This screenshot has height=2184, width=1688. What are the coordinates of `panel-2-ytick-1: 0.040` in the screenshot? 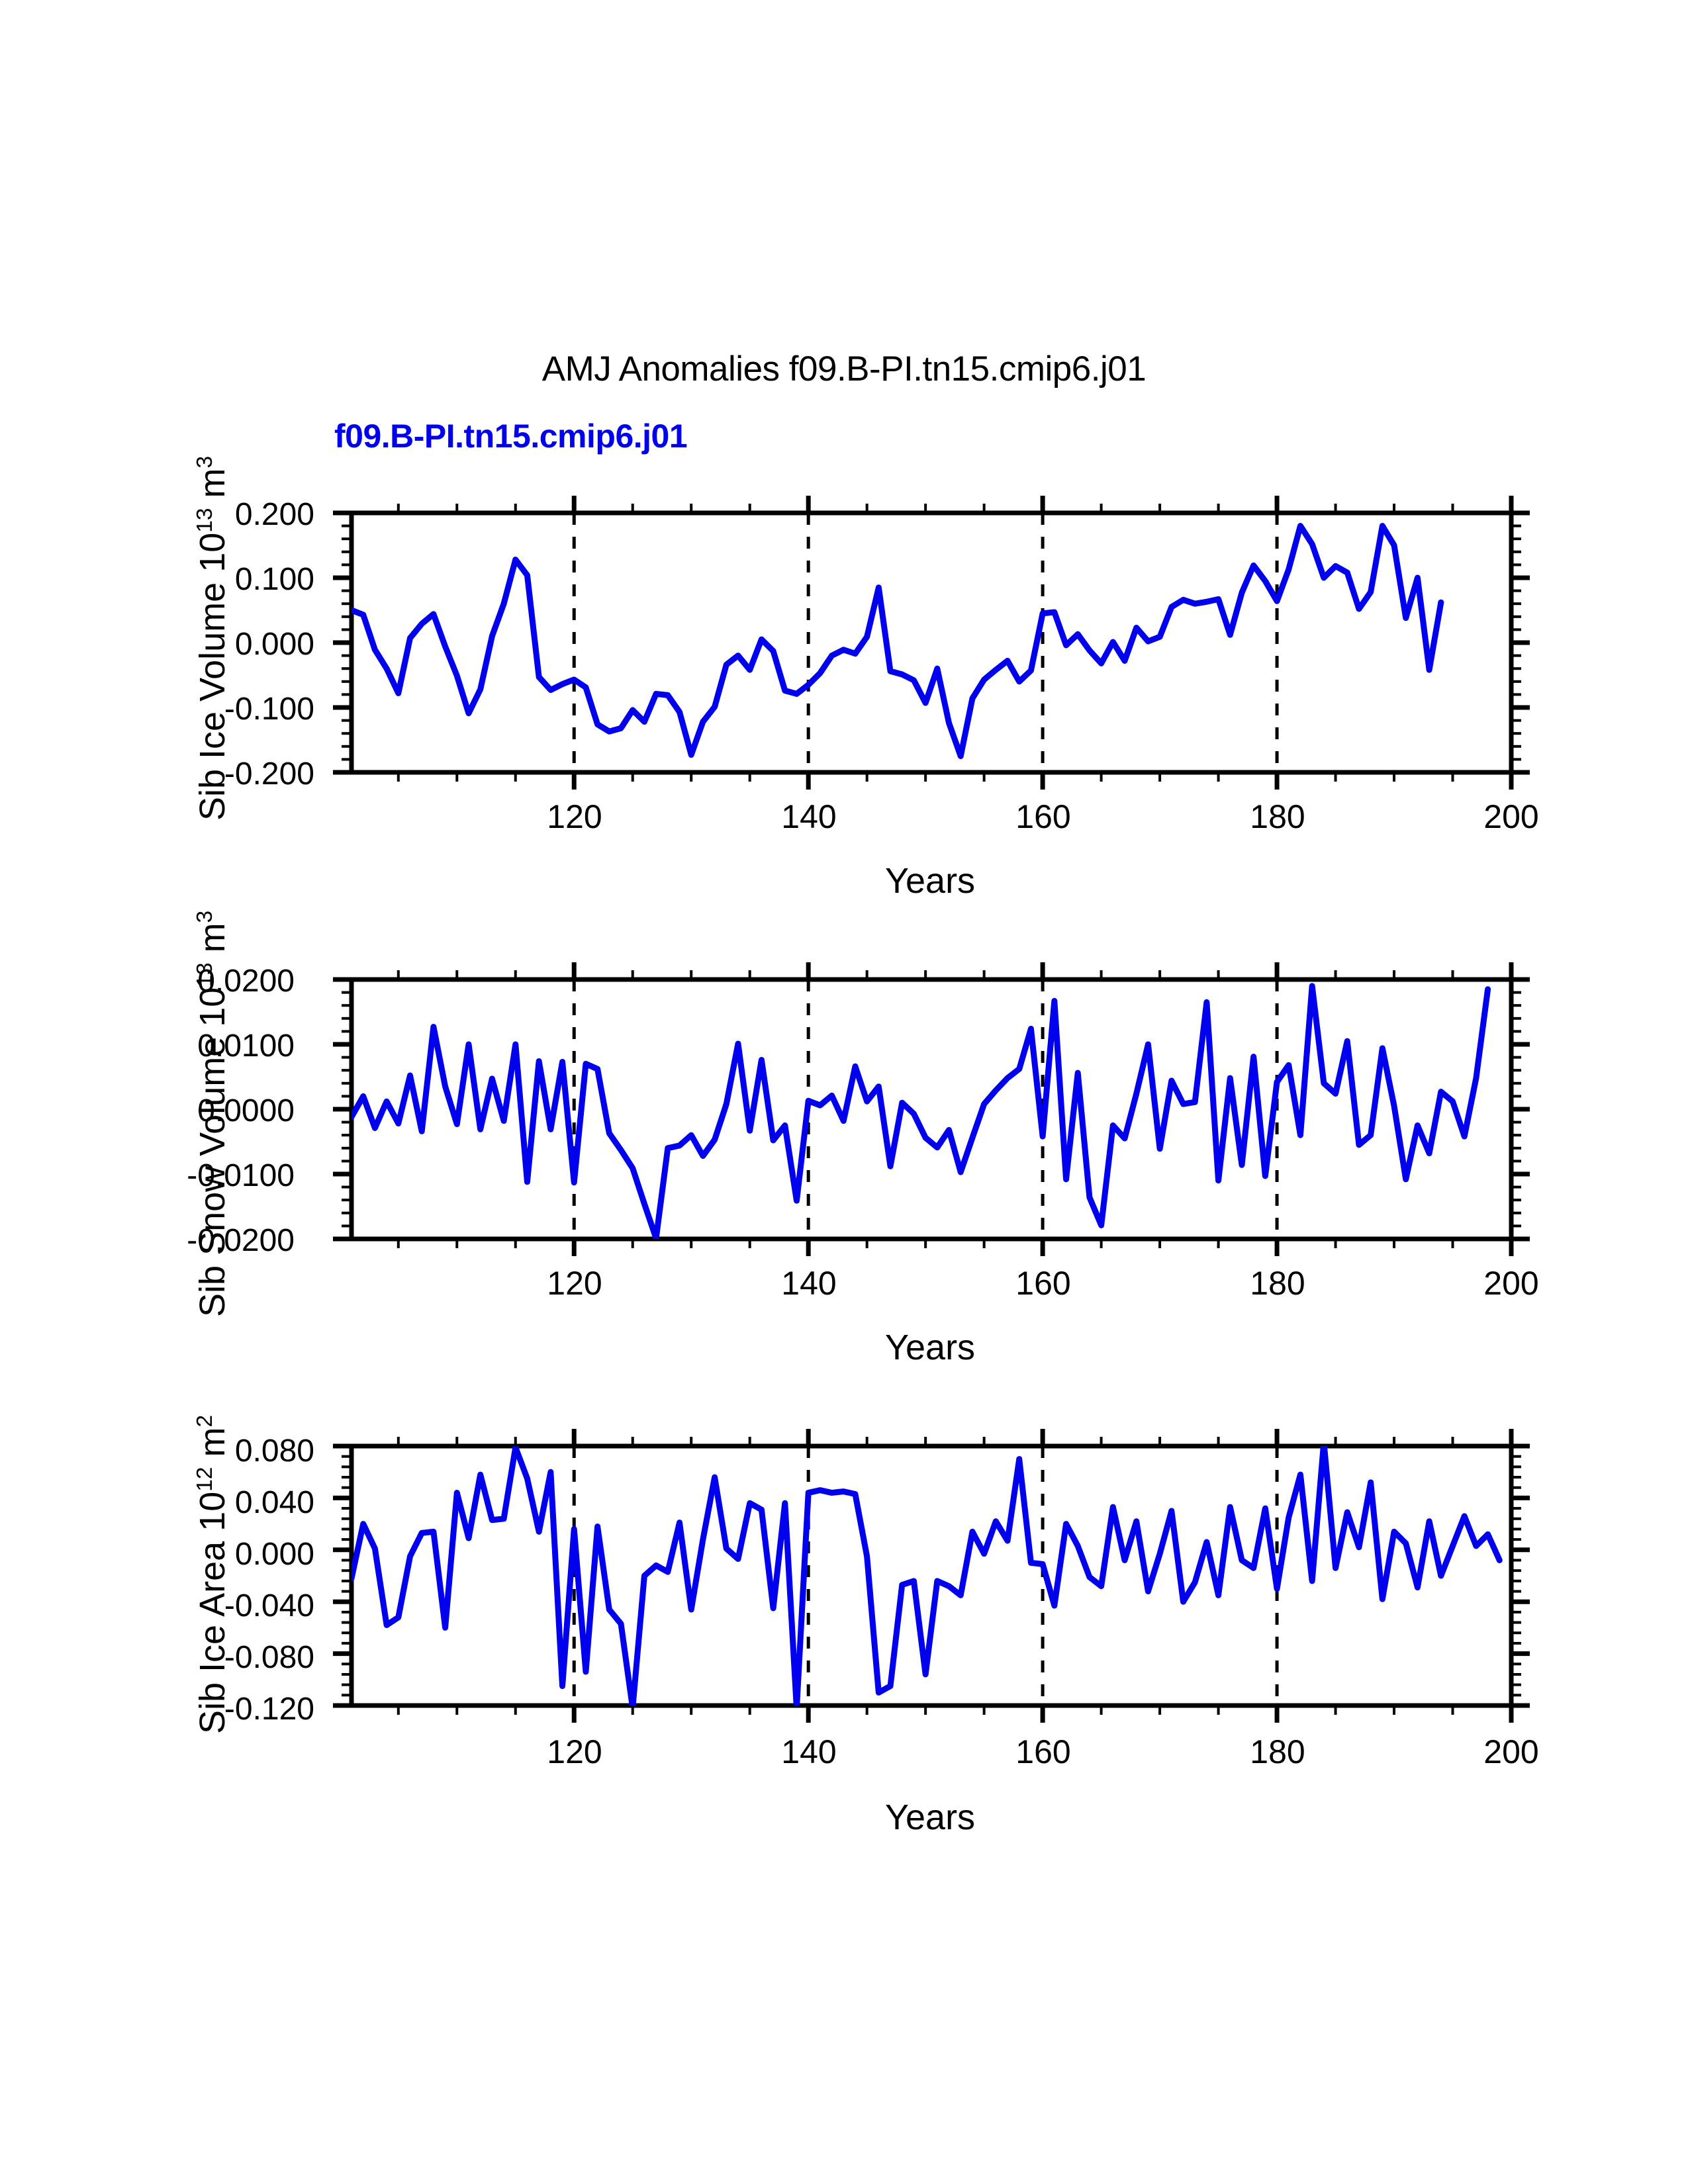 It's located at (274, 1502).